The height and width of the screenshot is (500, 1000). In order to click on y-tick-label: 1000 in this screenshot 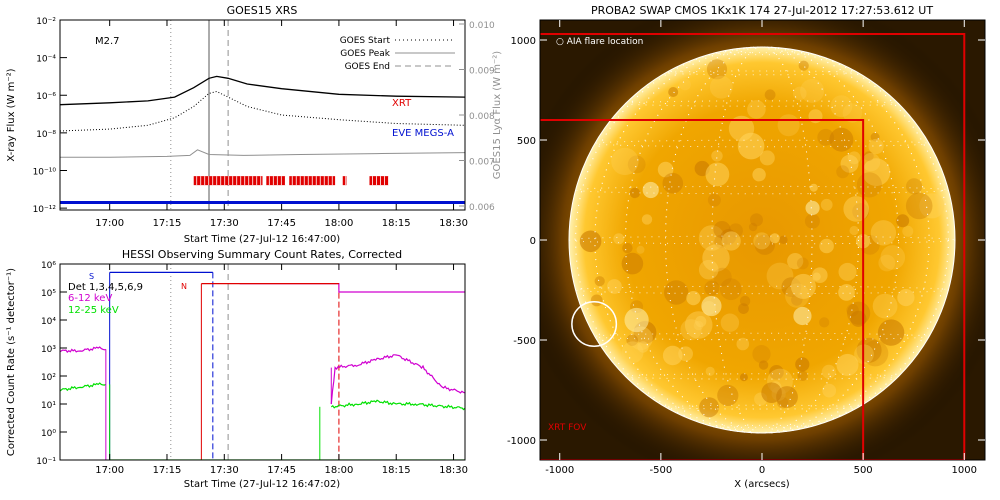, I will do `click(523, 41)`.